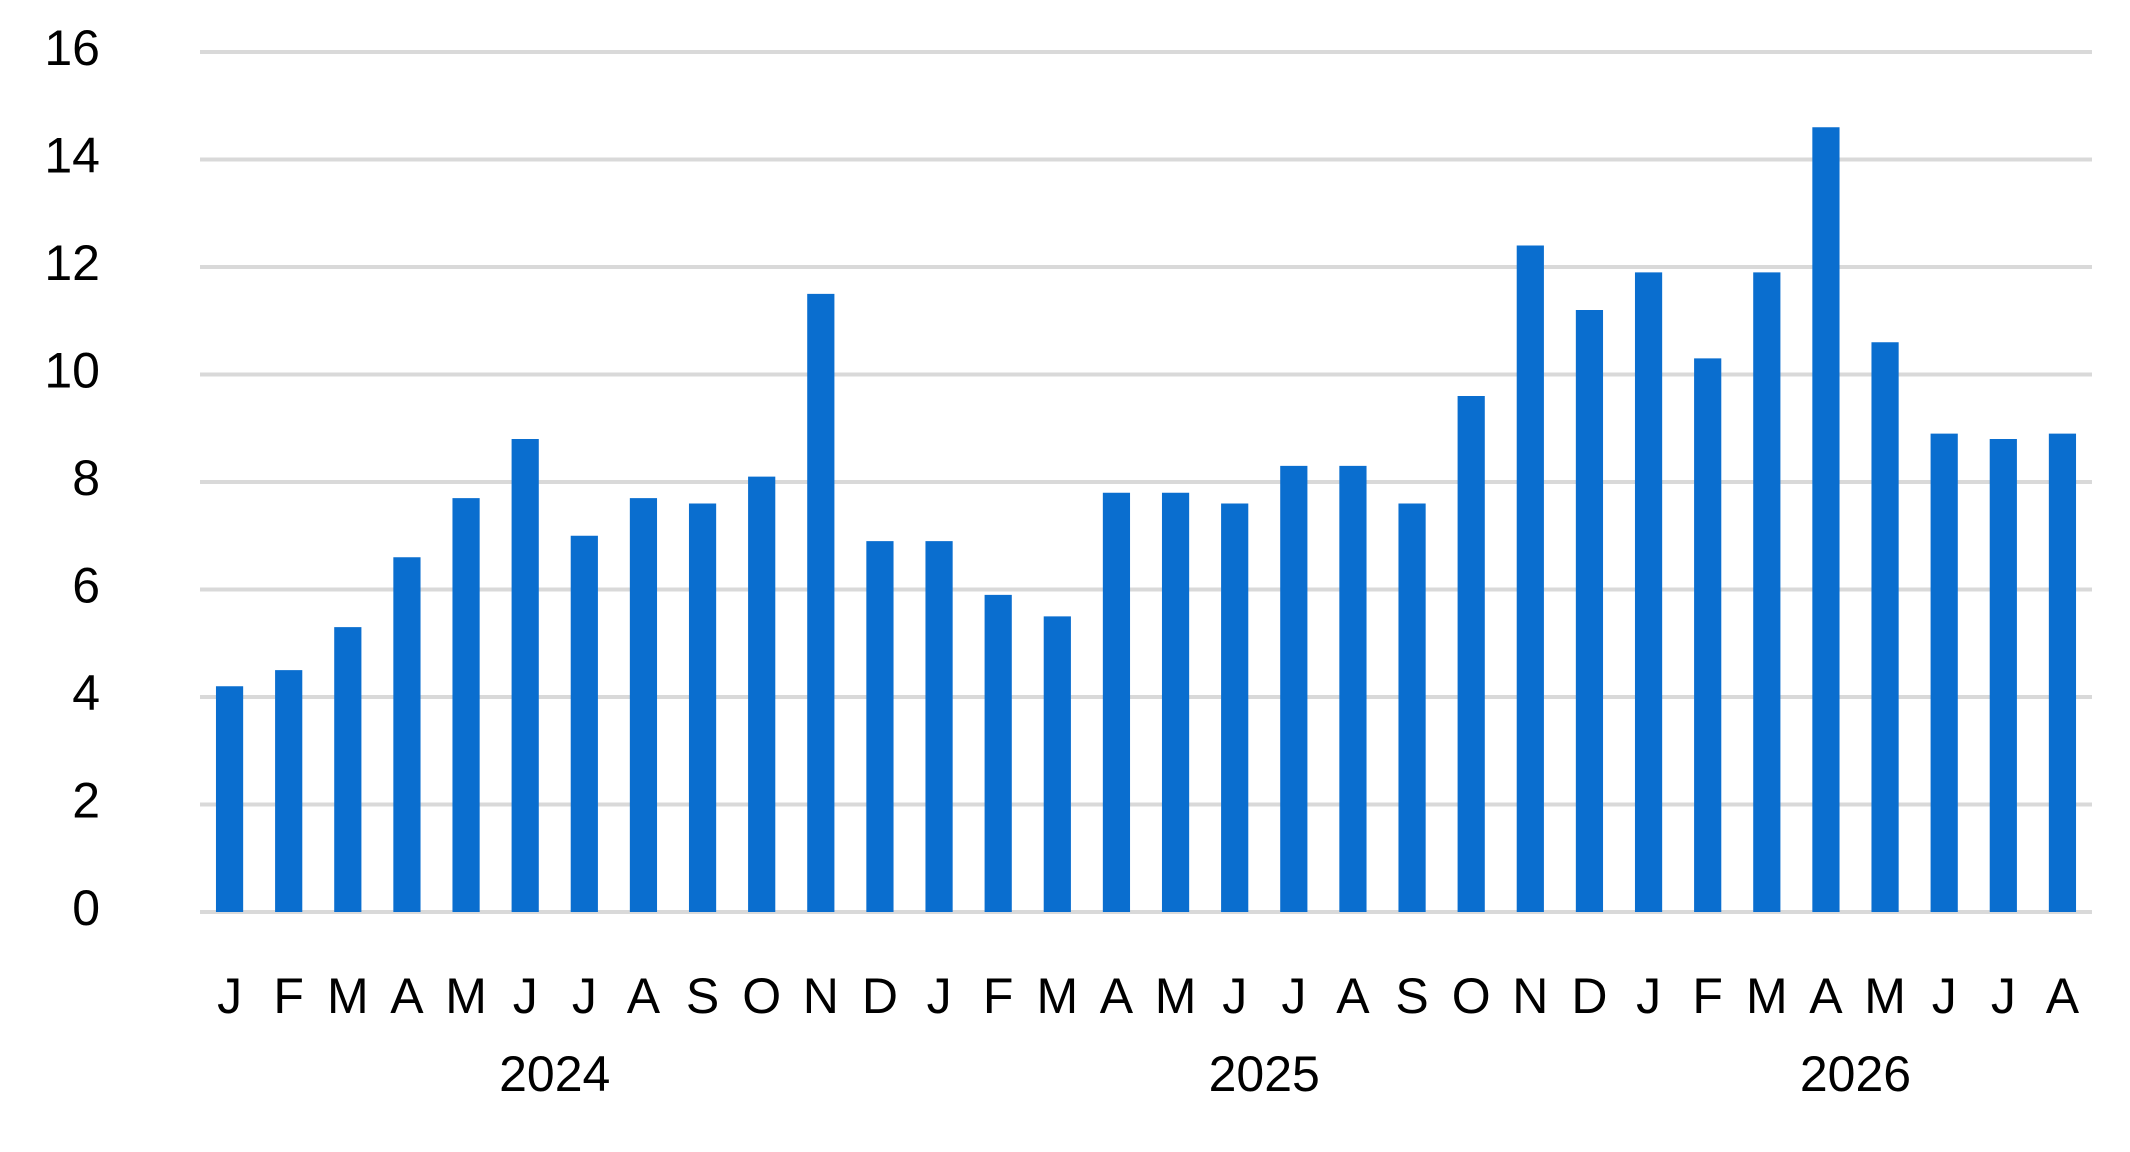 This screenshot has width=2130, height=1152. I want to click on x-group-label: 2024, so click(554, 1074).